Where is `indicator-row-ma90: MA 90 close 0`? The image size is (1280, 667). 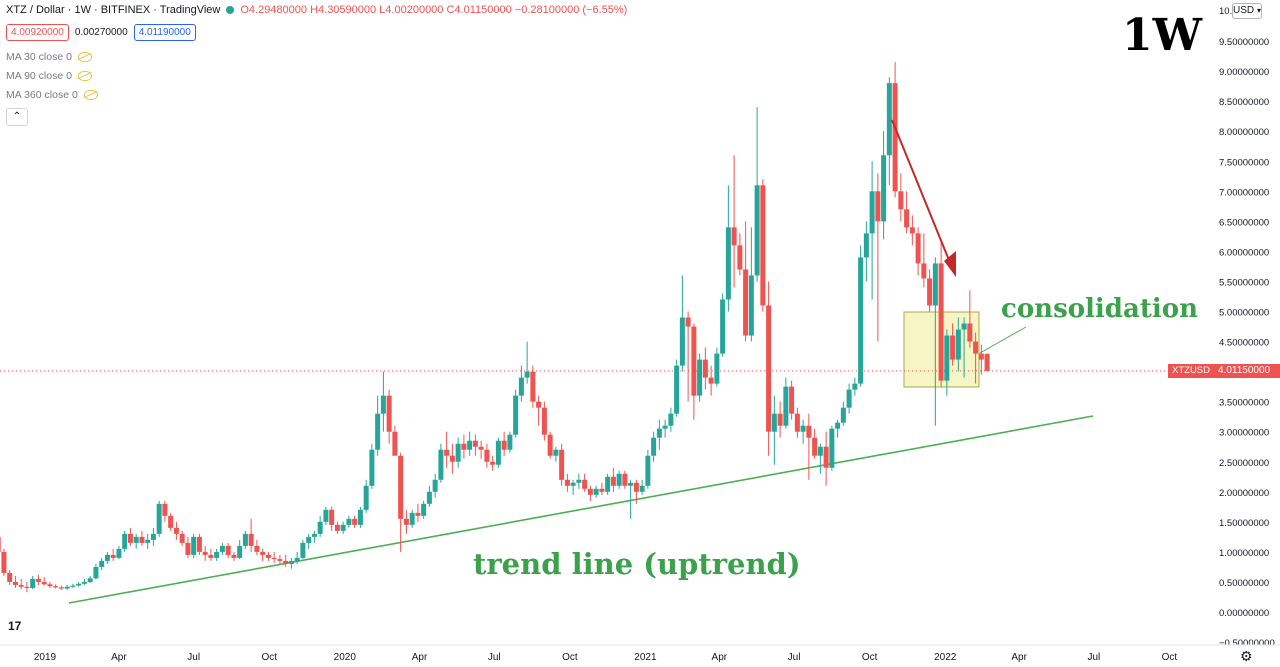
indicator-row-ma90: MA 90 close 0 is located at coordinates (49, 76).